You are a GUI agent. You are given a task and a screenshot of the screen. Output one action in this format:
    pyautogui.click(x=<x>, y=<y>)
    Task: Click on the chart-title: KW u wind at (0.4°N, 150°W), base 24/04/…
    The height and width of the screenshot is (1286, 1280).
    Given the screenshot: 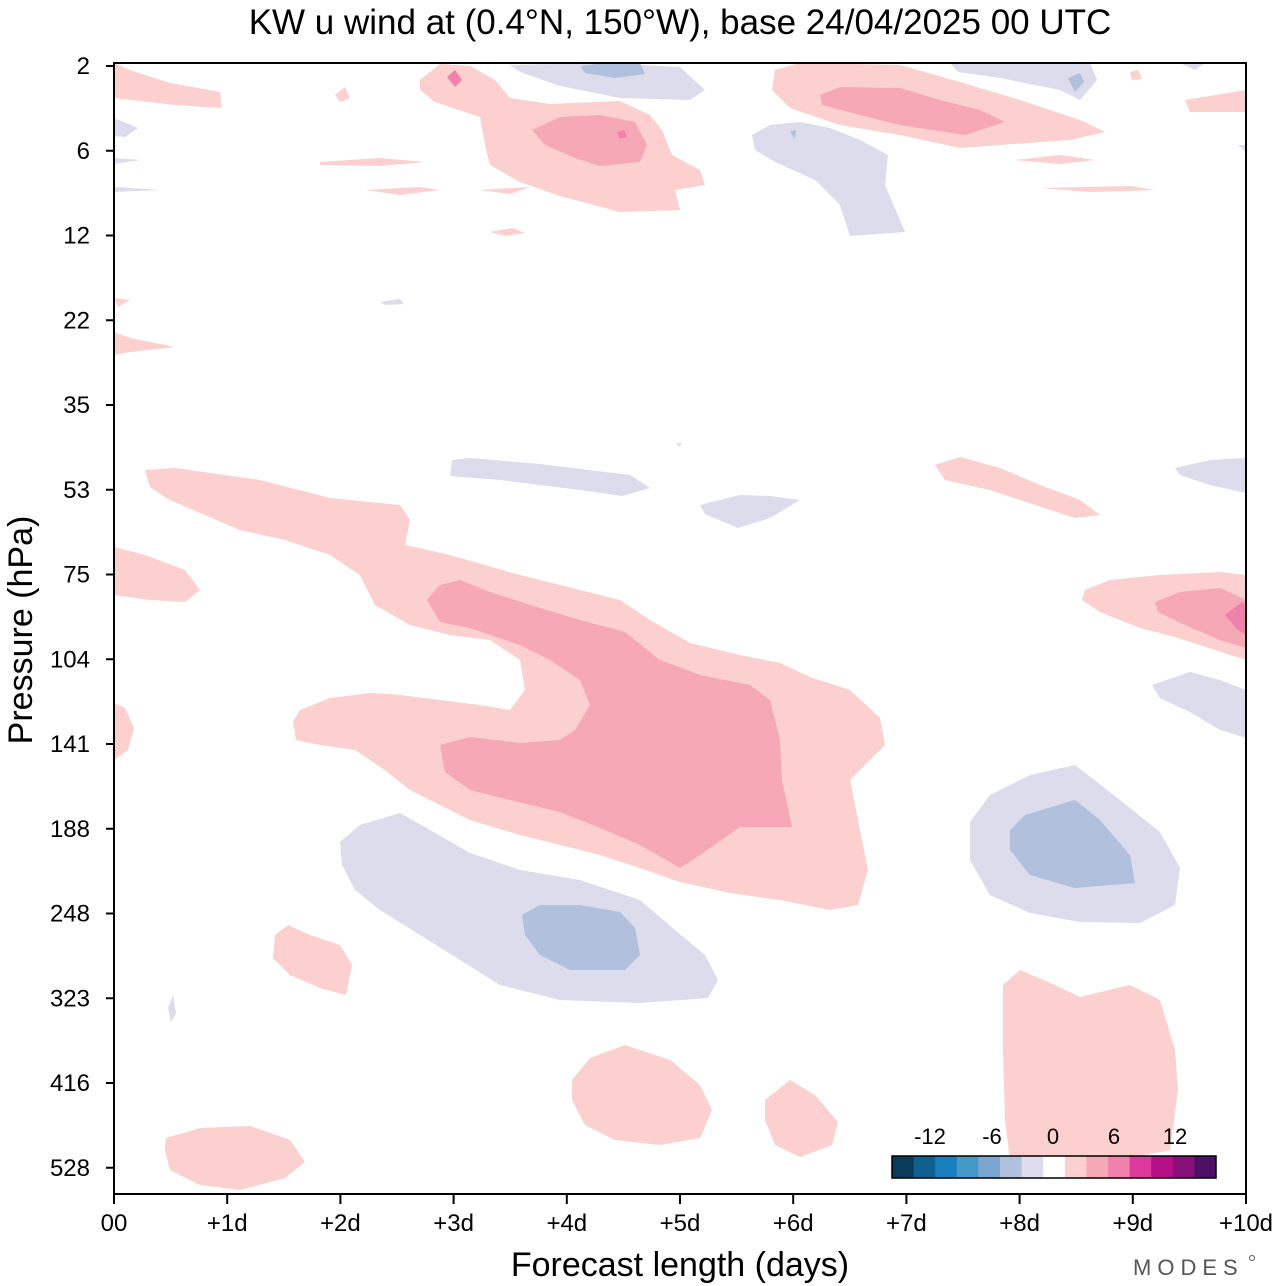 What is the action you would take?
    pyautogui.click(x=680, y=22)
    